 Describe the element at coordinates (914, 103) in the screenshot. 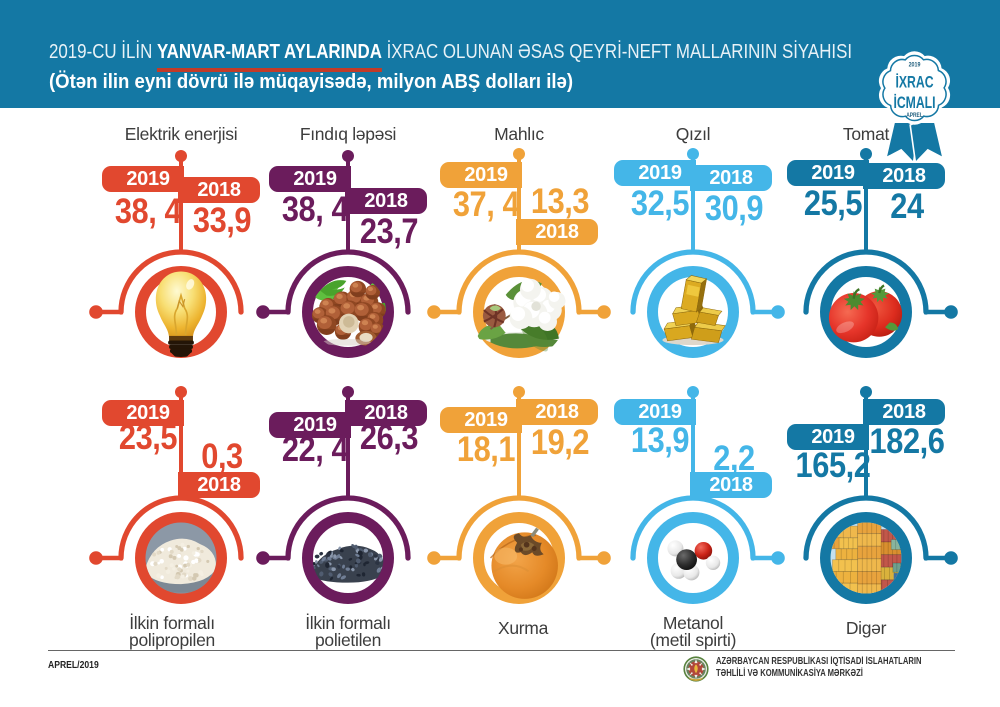

I see `svg-text: İCMALI` at that location.